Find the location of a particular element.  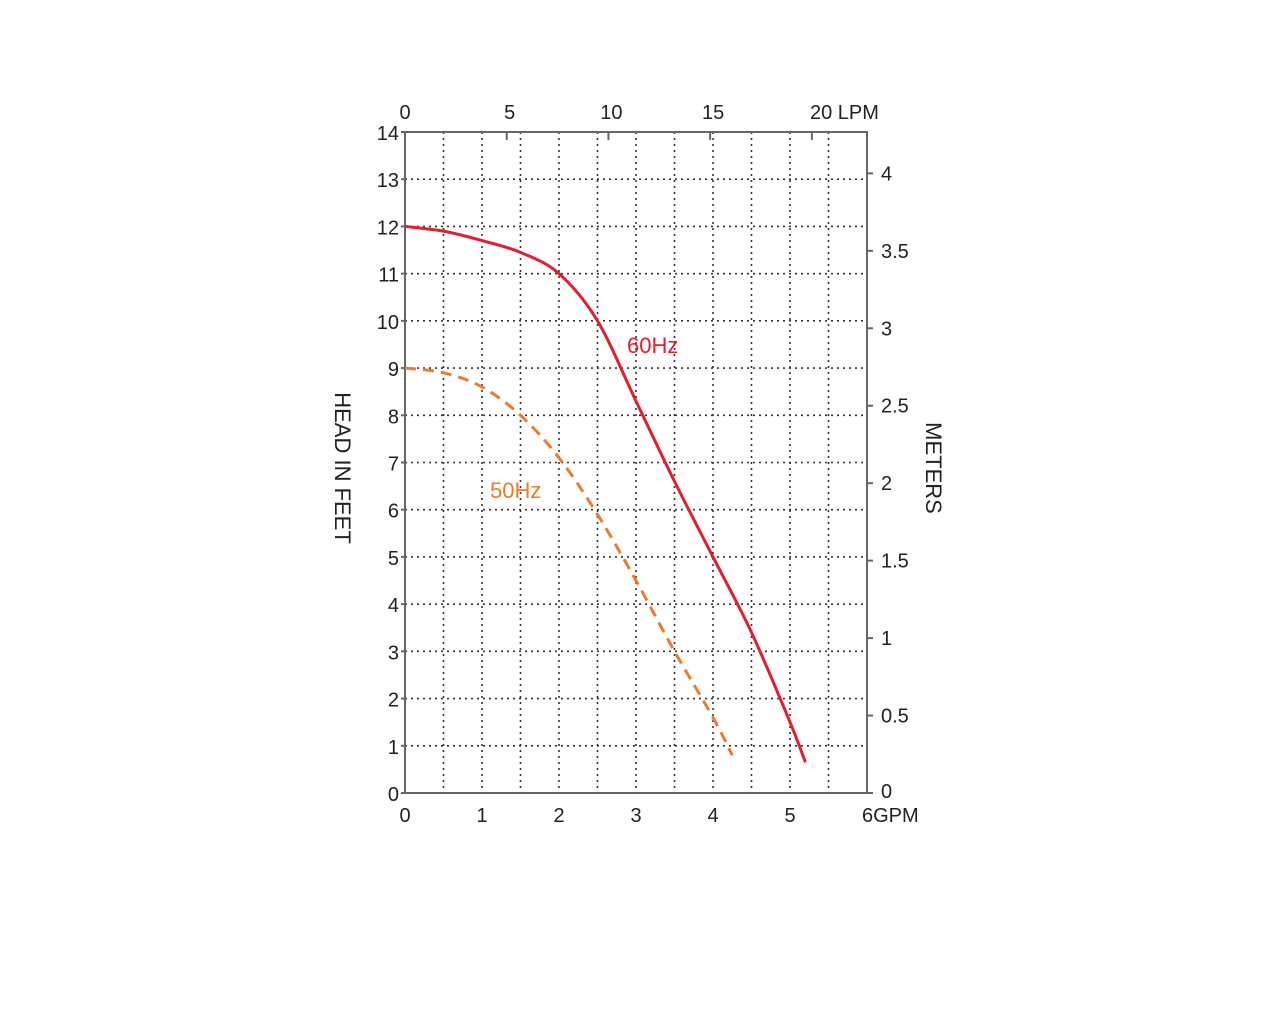

right-tick-label: 0.5 is located at coordinates (895, 717).